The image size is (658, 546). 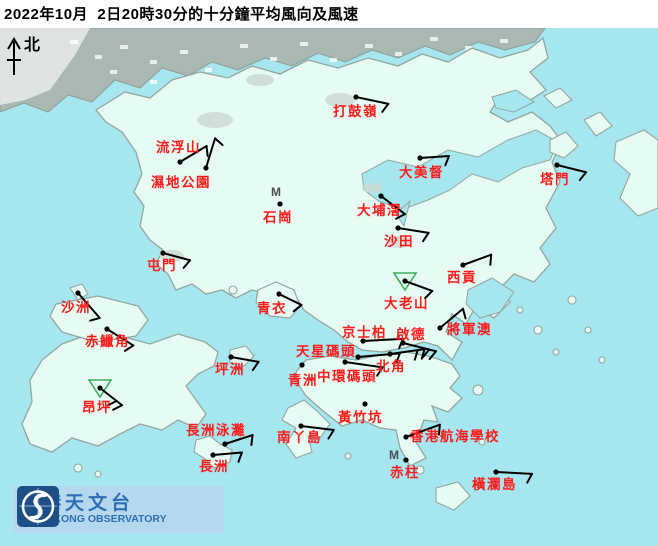 I want to click on station-label: 長洲泳灘, so click(x=216, y=430).